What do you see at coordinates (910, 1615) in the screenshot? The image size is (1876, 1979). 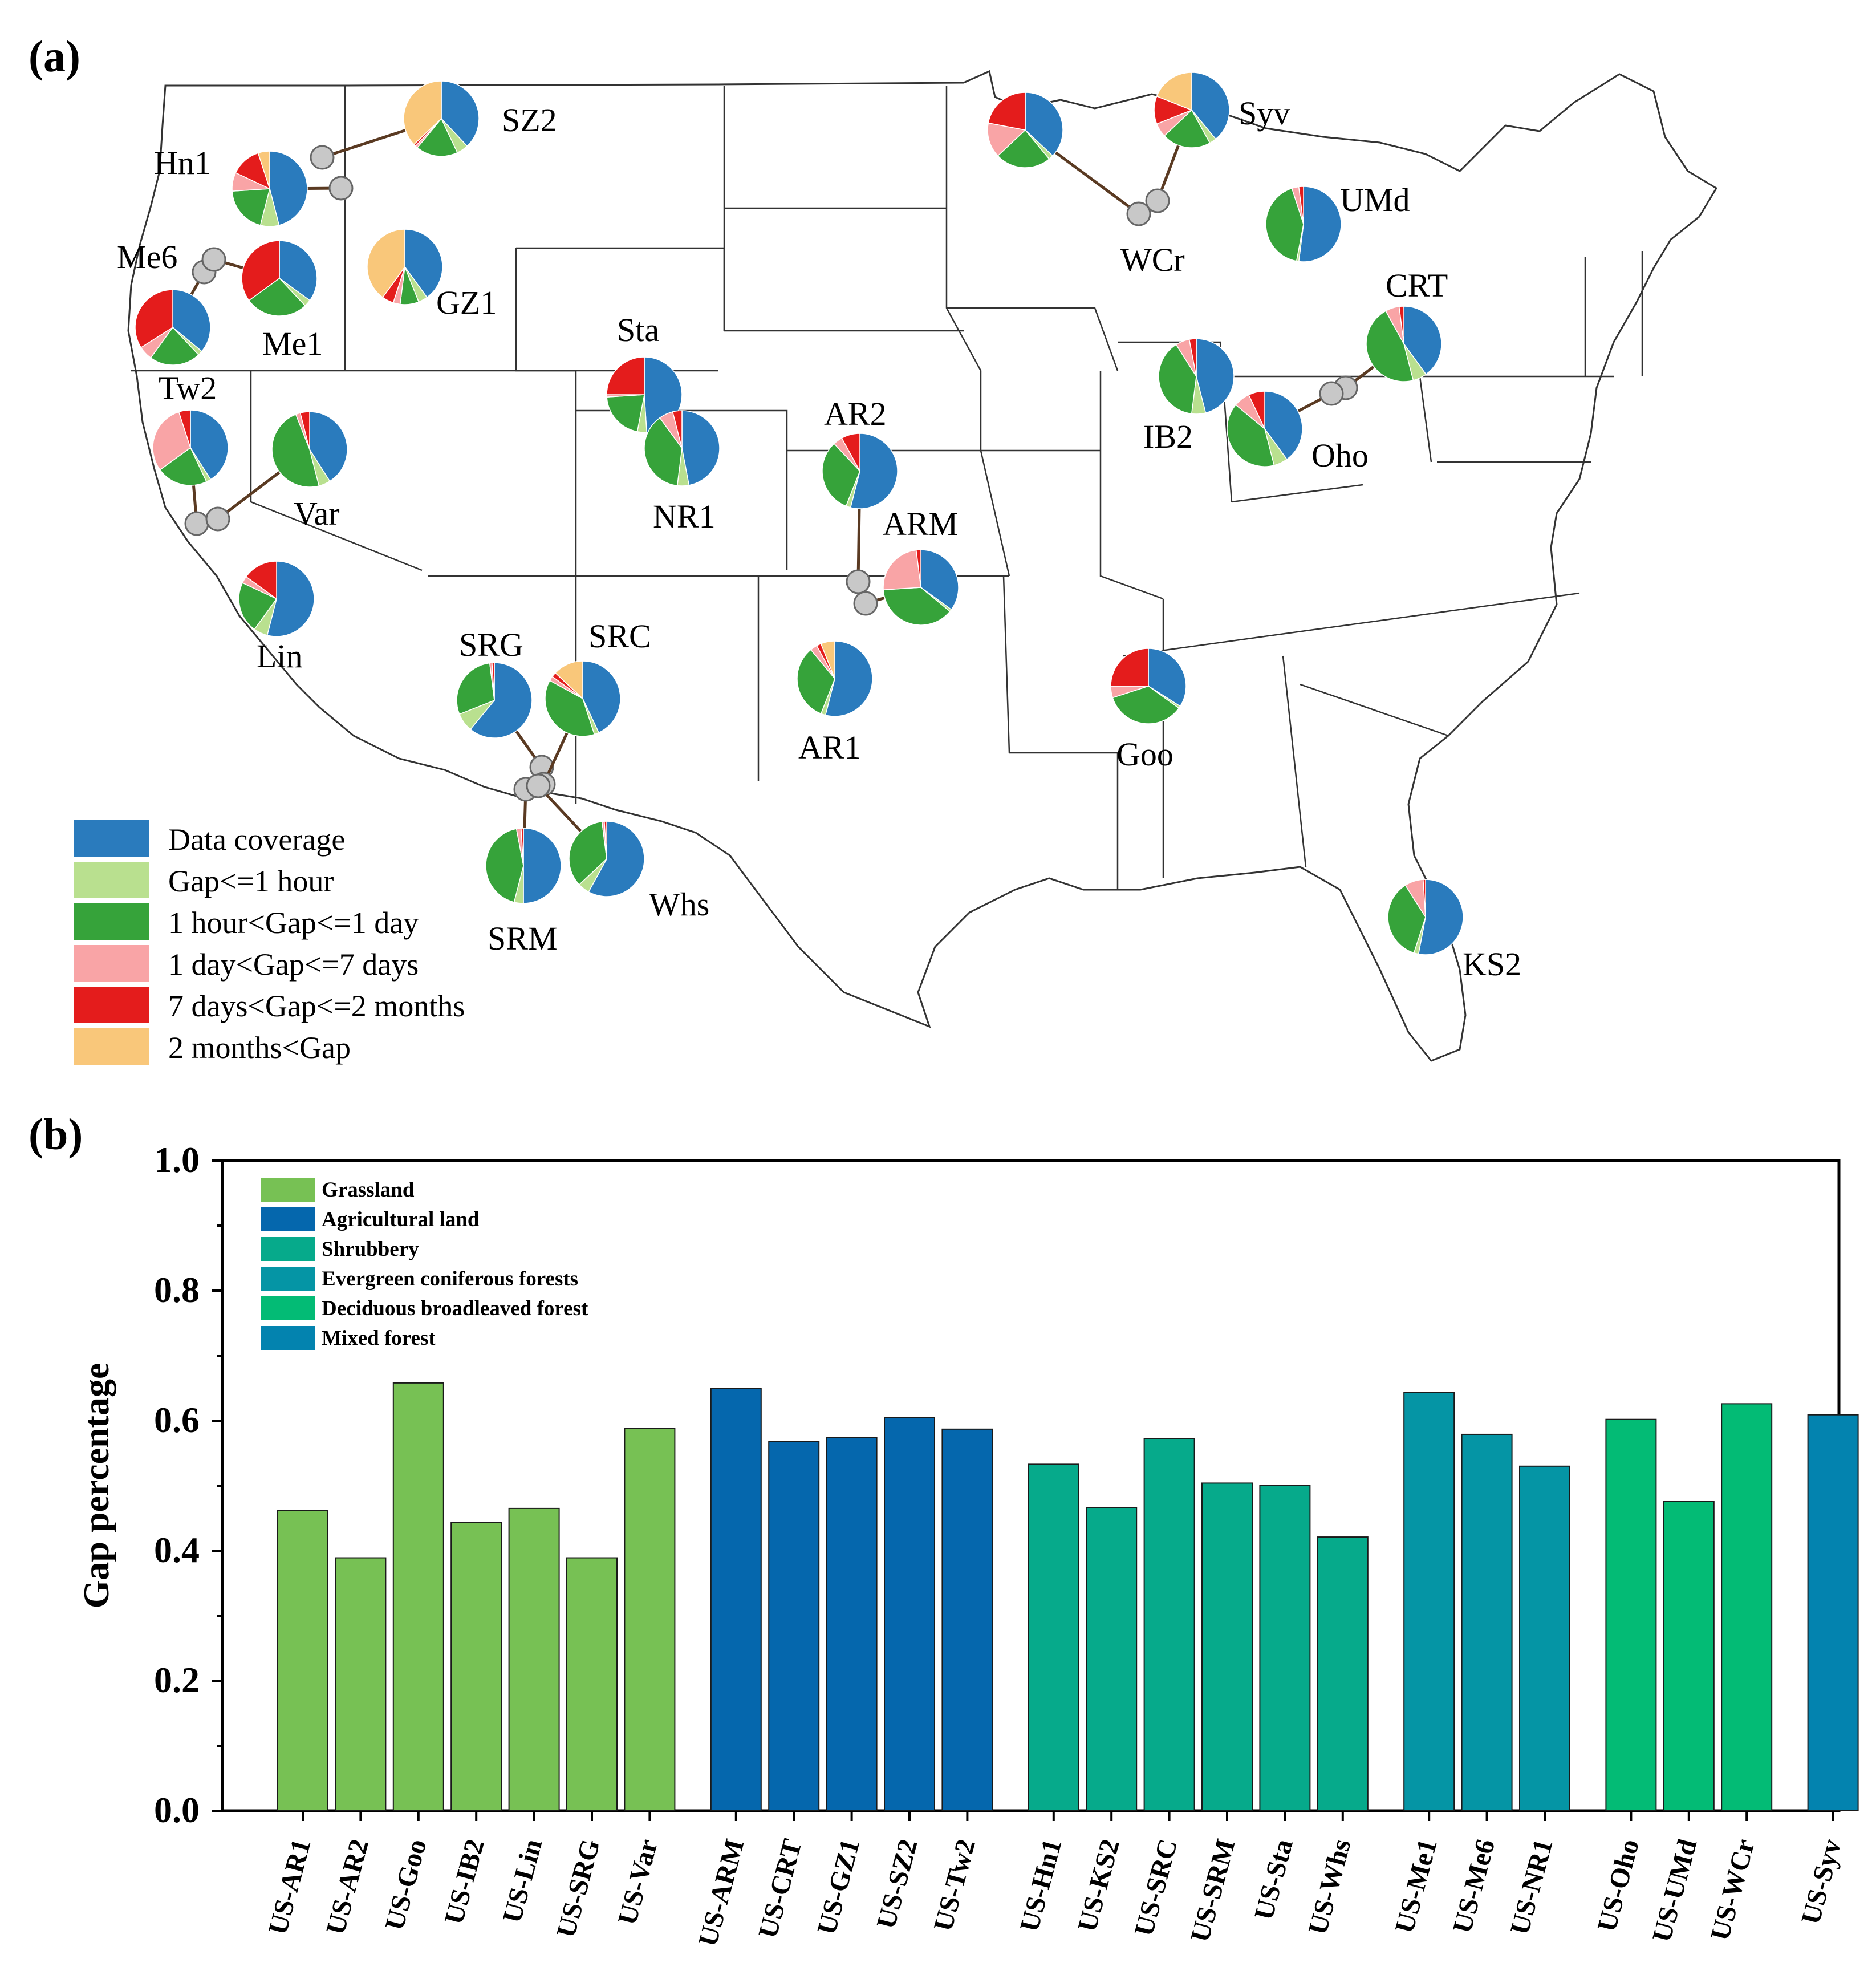 I see `bar-US-SZ2` at bounding box center [910, 1615].